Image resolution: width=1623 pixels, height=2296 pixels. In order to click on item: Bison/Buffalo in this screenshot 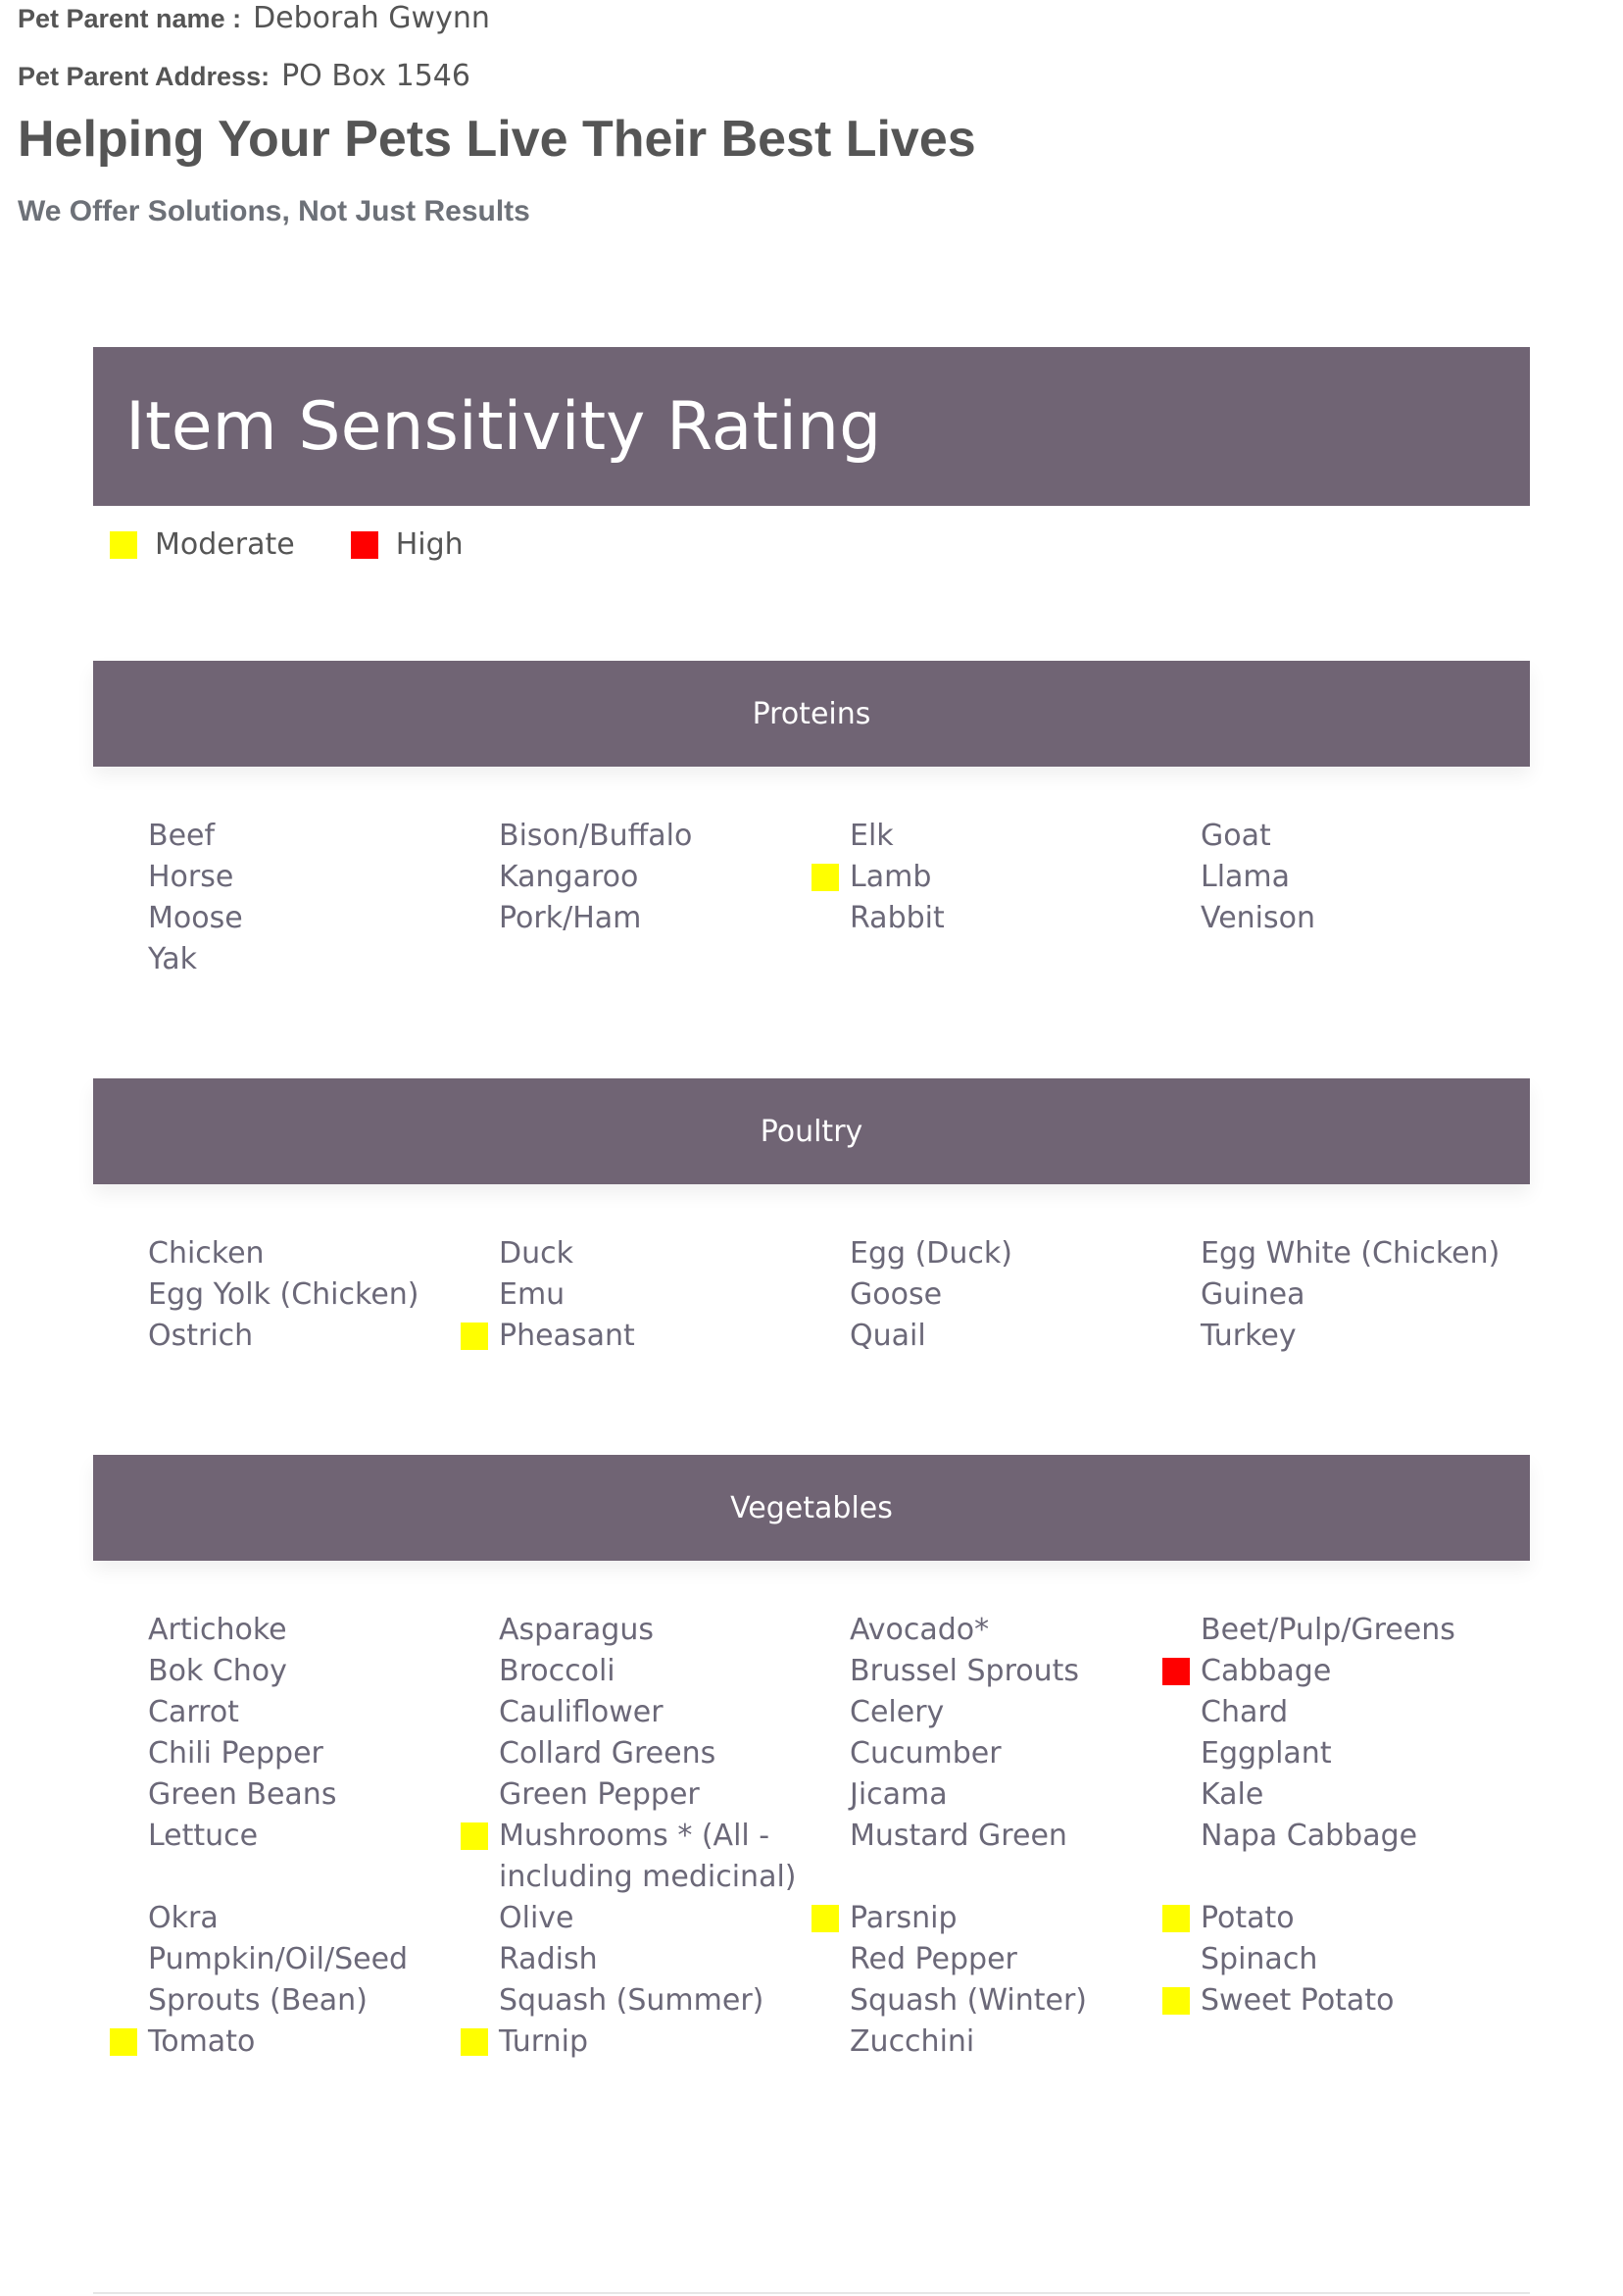, I will do `click(655, 836)`.